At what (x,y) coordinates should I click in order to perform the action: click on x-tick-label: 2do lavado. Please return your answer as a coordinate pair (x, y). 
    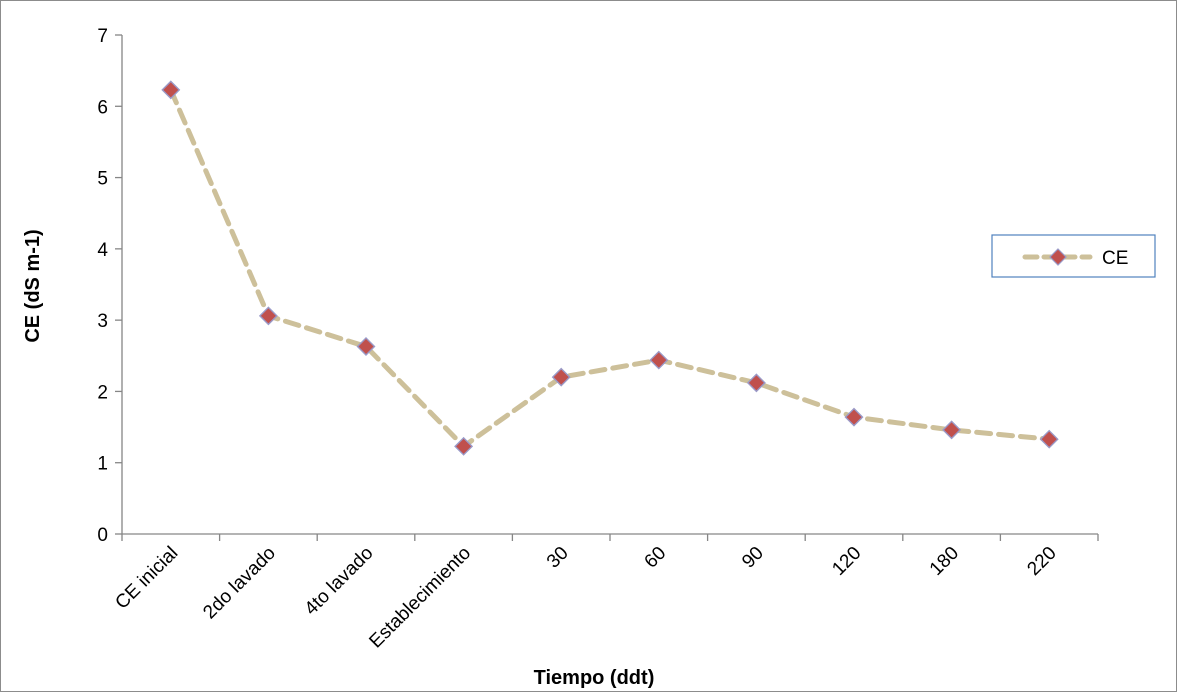
    Looking at the image, I should click on (239, 583).